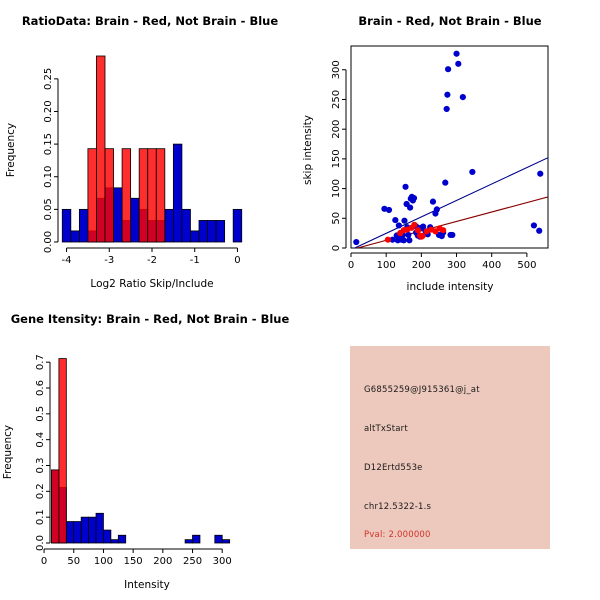 Image resolution: width=600 pixels, height=600 pixels. Describe the element at coordinates (48, 209) in the screenshot. I see `svg-text: 0.05` at that location.